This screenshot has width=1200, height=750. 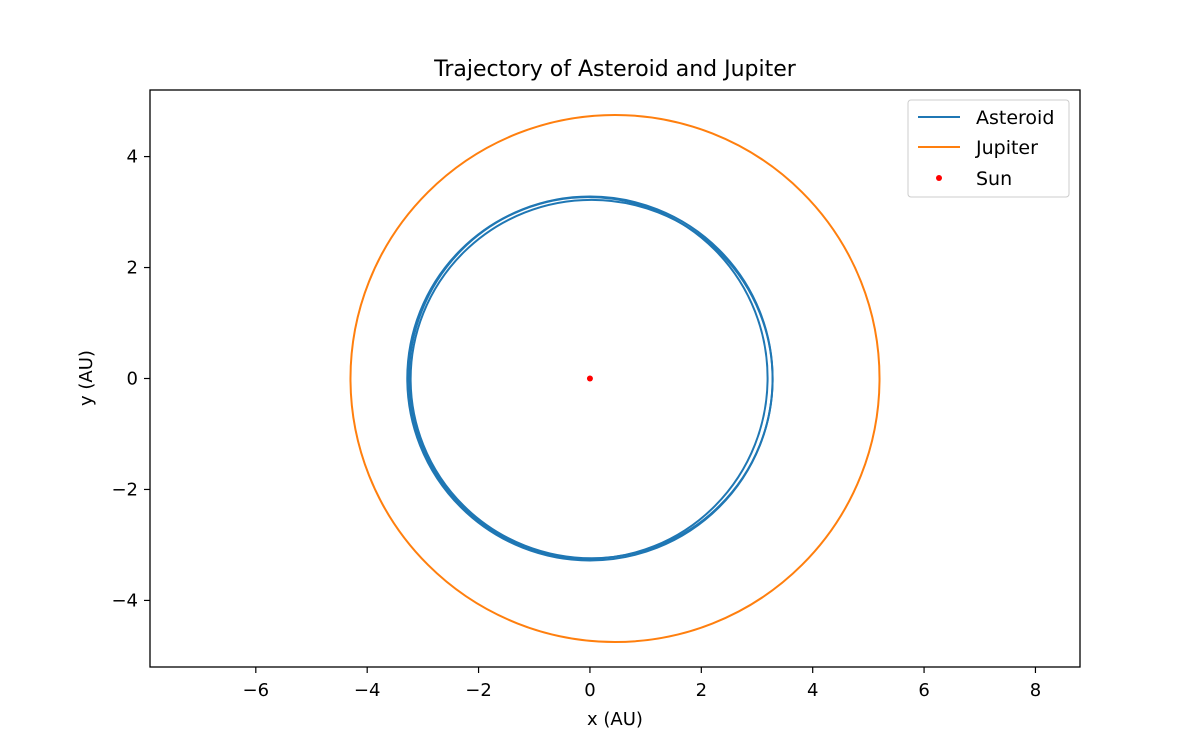 I want to click on x-tick-label: 6, so click(x=923, y=690).